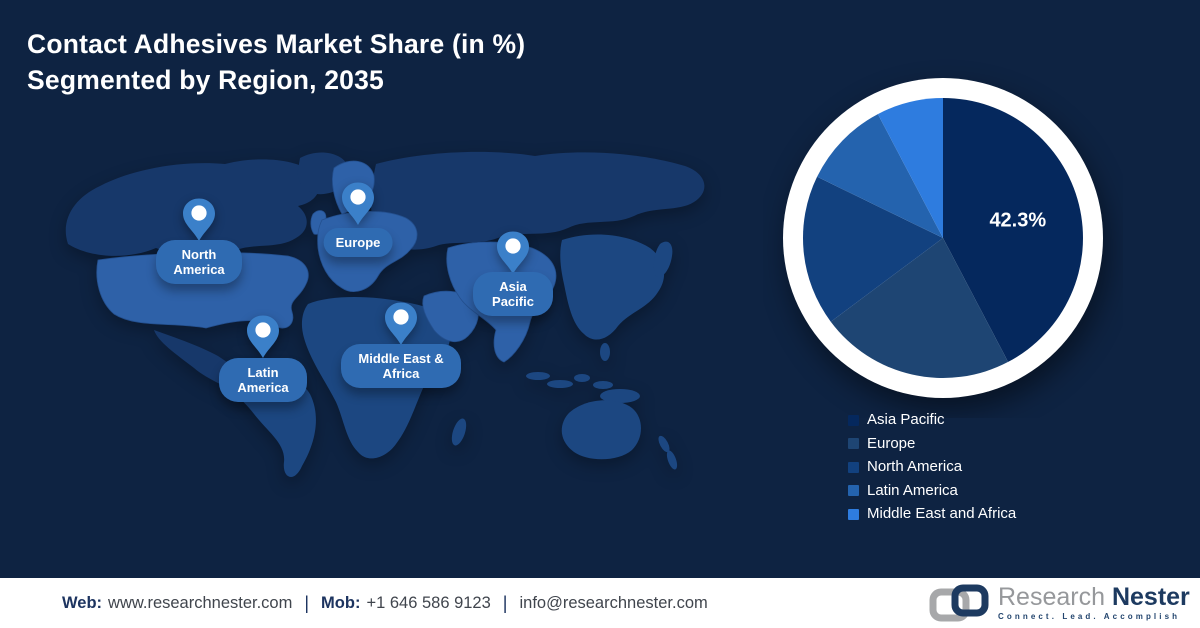 This screenshot has height=628, width=1200. I want to click on map-russia, so click(538, 200).